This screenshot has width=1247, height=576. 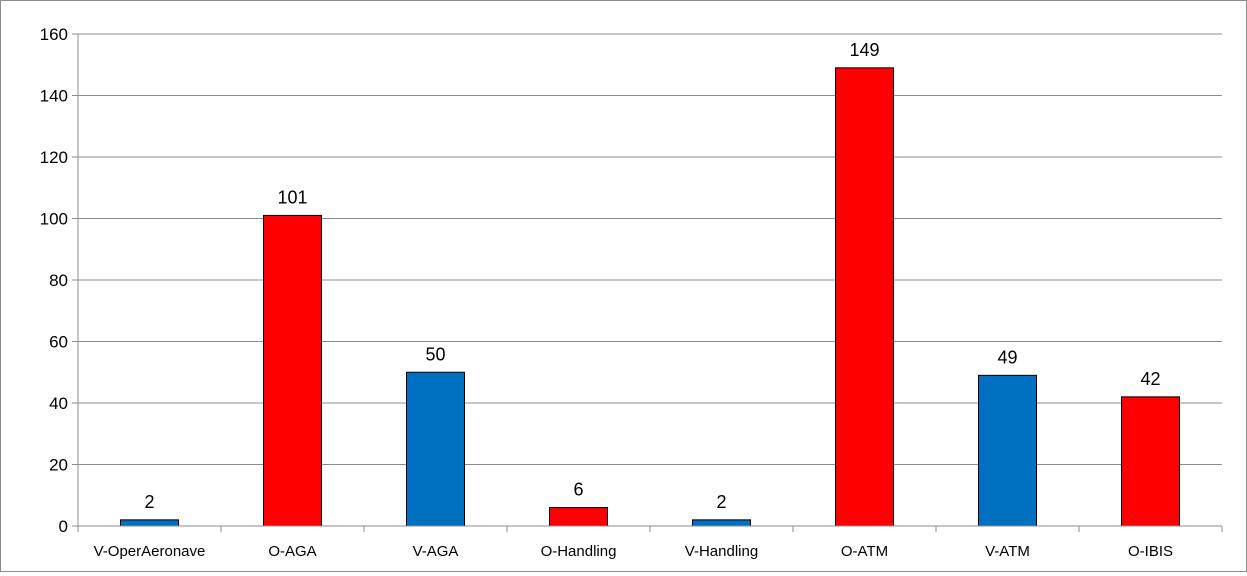 I want to click on bar-o-atm, so click(x=864, y=297).